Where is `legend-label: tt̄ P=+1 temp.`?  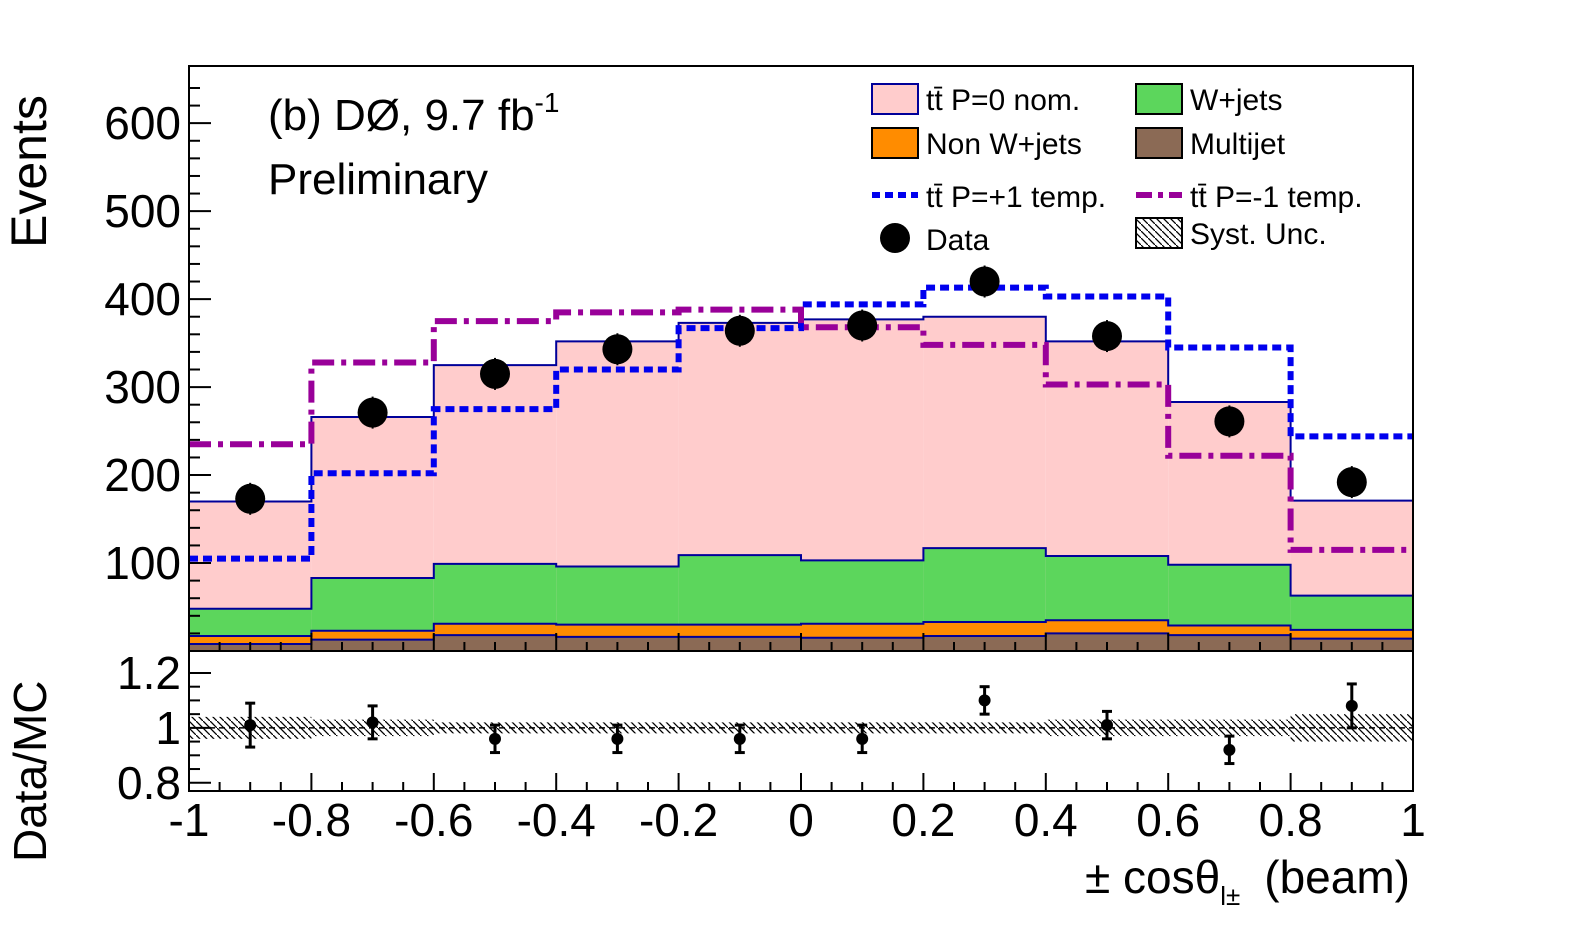 legend-label: tt̄ P=+1 temp. is located at coordinates (1016, 197).